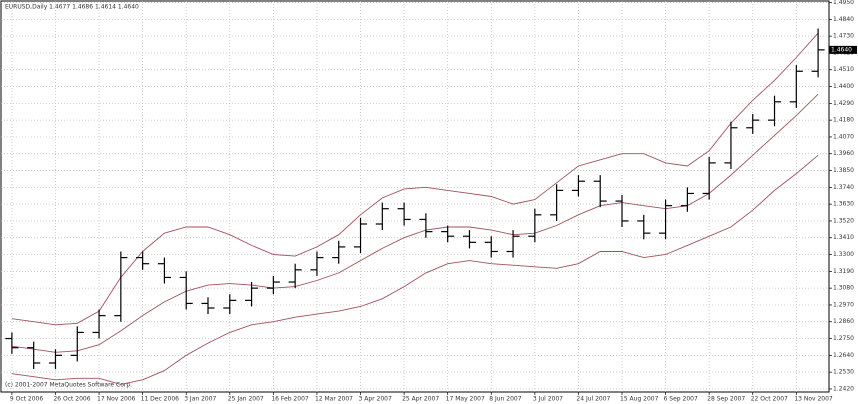  I want to click on x-tick-label: 22 Oct 2007, so click(769, 399).